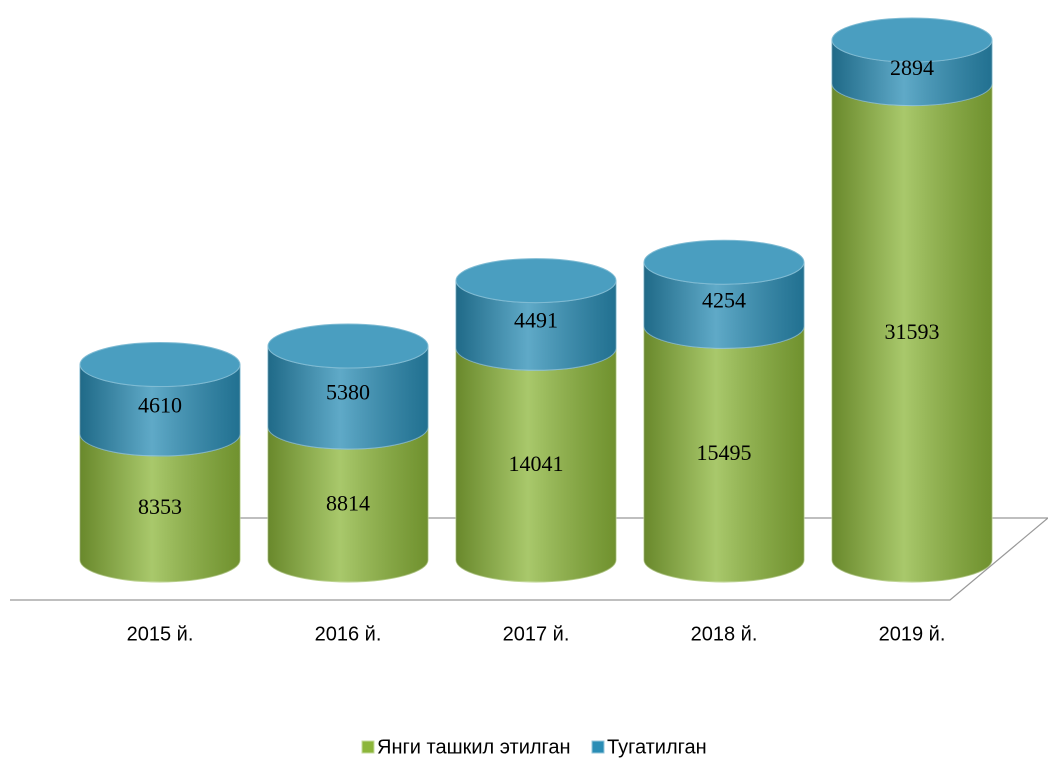 This screenshot has height=766, width=1048. What do you see at coordinates (912, 634) in the screenshot?
I see `x-tick-label: 2019 й.` at bounding box center [912, 634].